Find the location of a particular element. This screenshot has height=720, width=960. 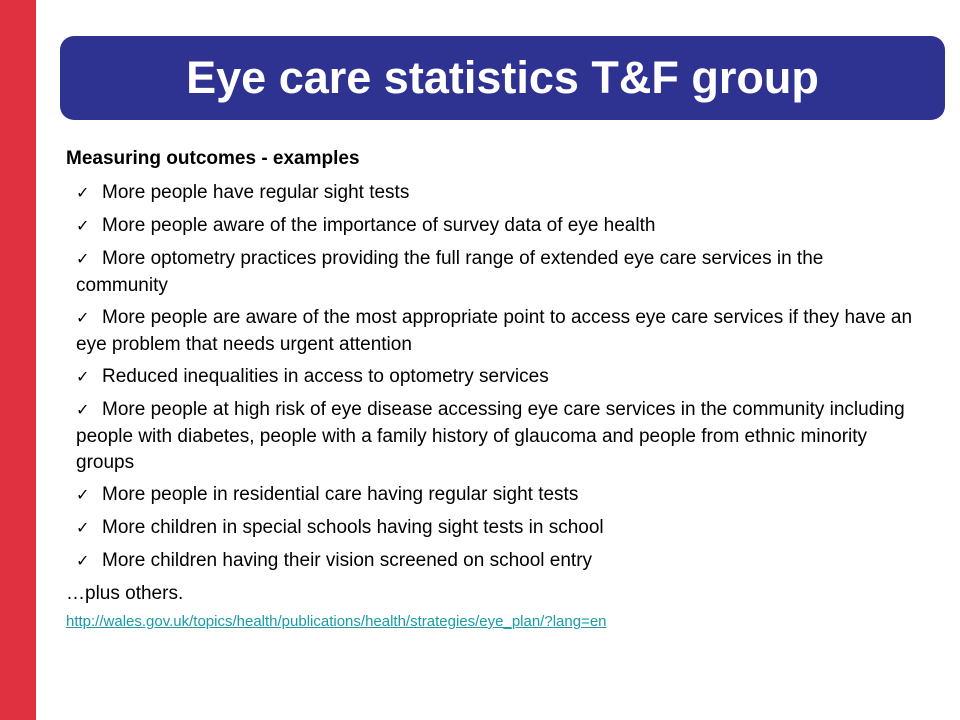

list-item: ✓ More people have regular sight tests is located at coordinates (491, 193).